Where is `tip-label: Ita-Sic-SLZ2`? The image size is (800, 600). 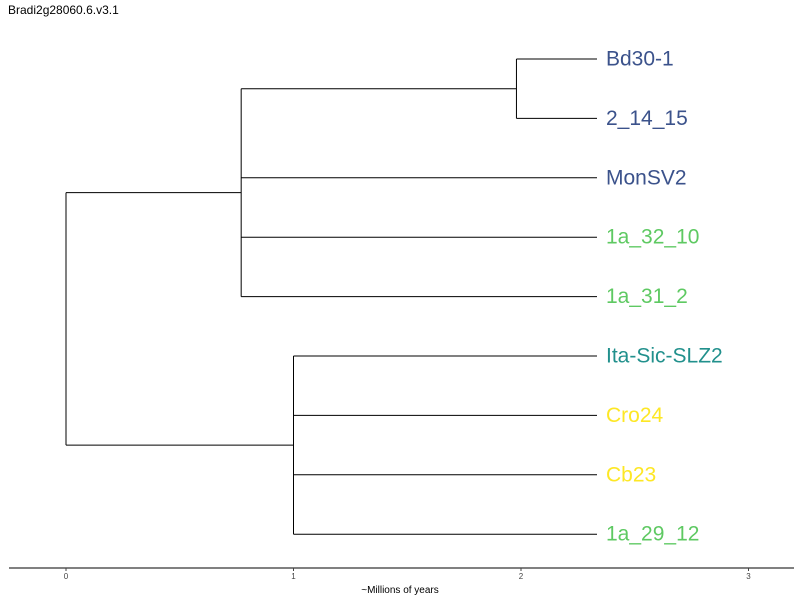
tip-label: Ita-Sic-SLZ2 is located at coordinates (664, 356).